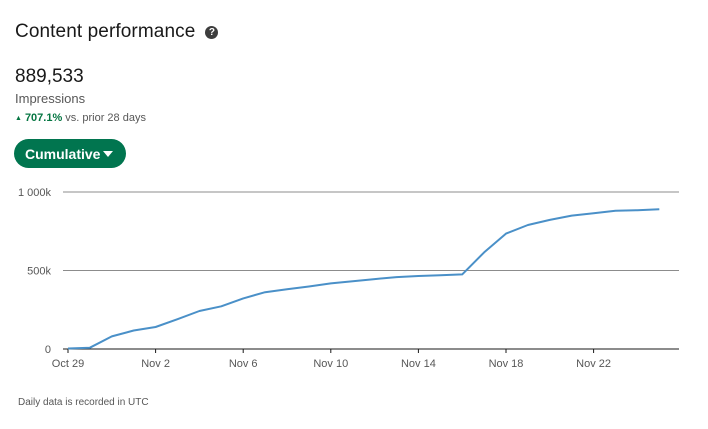 The image size is (708, 429). I want to click on x-tick-label: Oct 29, so click(68, 364).